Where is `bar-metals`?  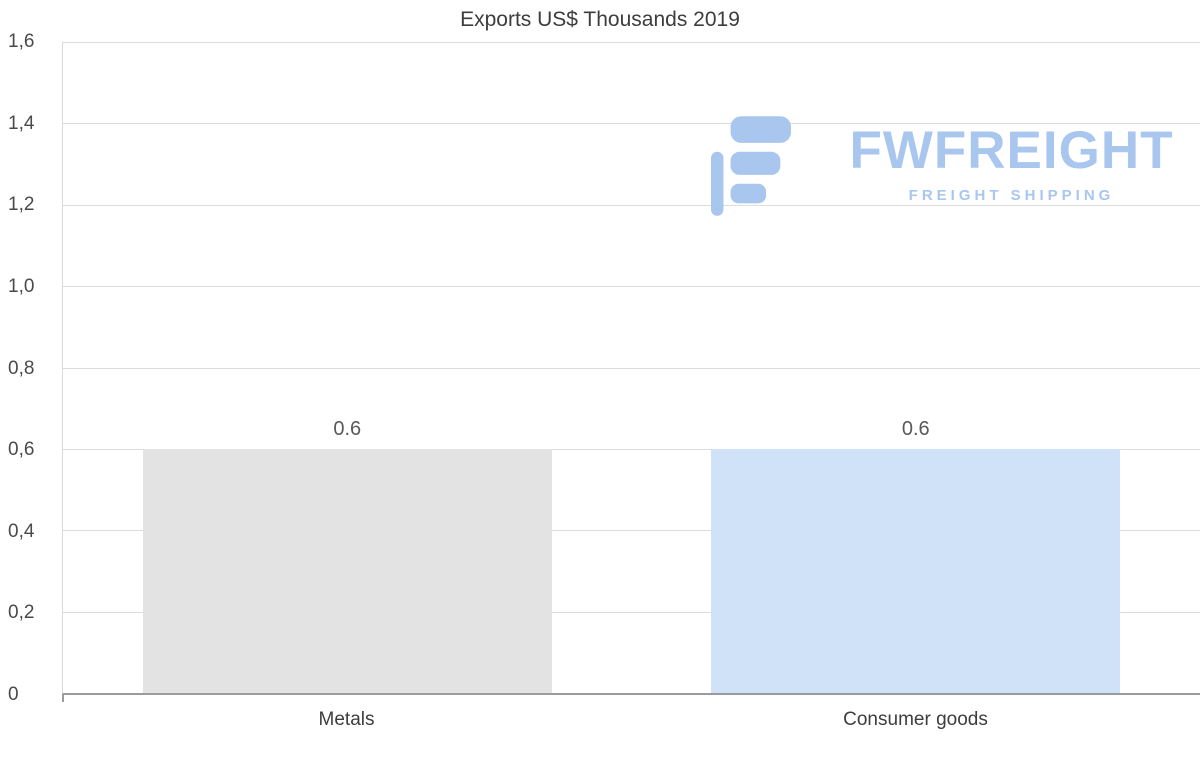
bar-metals is located at coordinates (347, 570).